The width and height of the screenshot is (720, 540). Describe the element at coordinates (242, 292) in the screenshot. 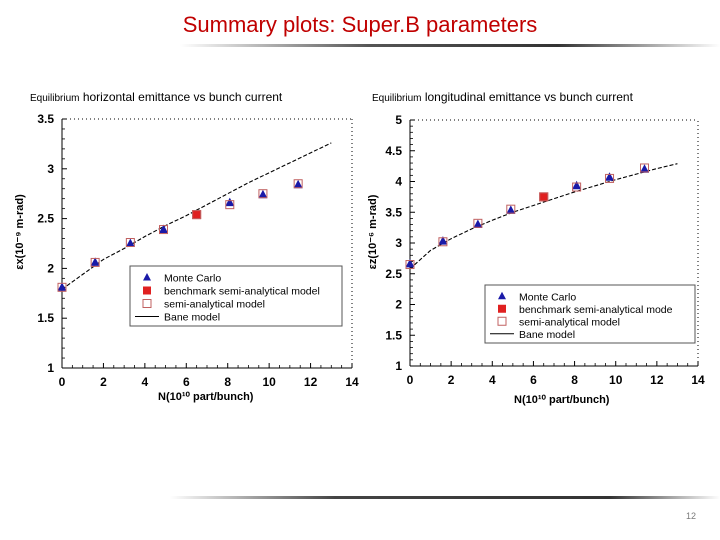

I see `legend-label: benchmark semi-analytical model` at that location.